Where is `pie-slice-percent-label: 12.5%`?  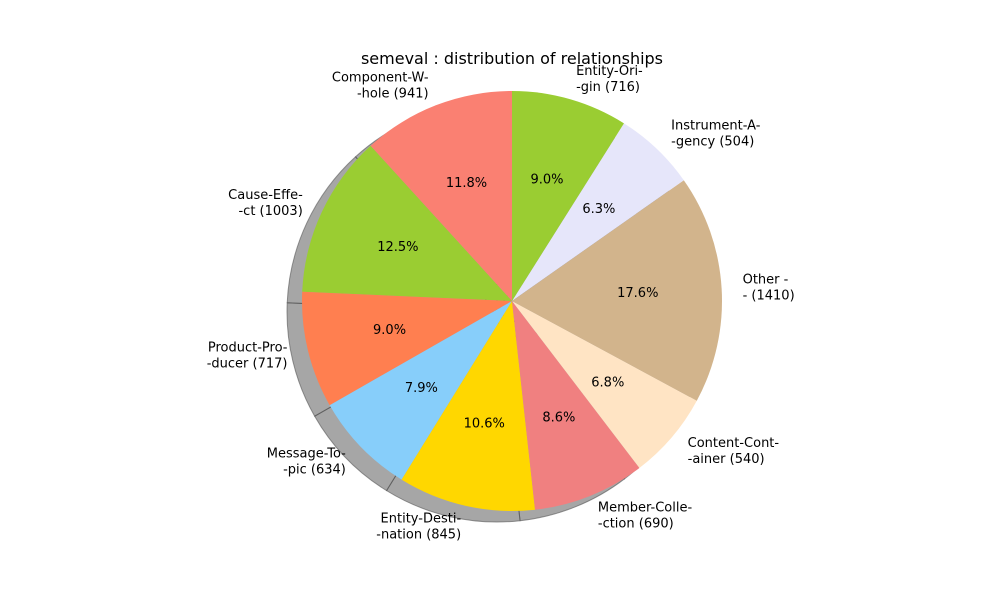 pie-slice-percent-label: 12.5% is located at coordinates (397, 247).